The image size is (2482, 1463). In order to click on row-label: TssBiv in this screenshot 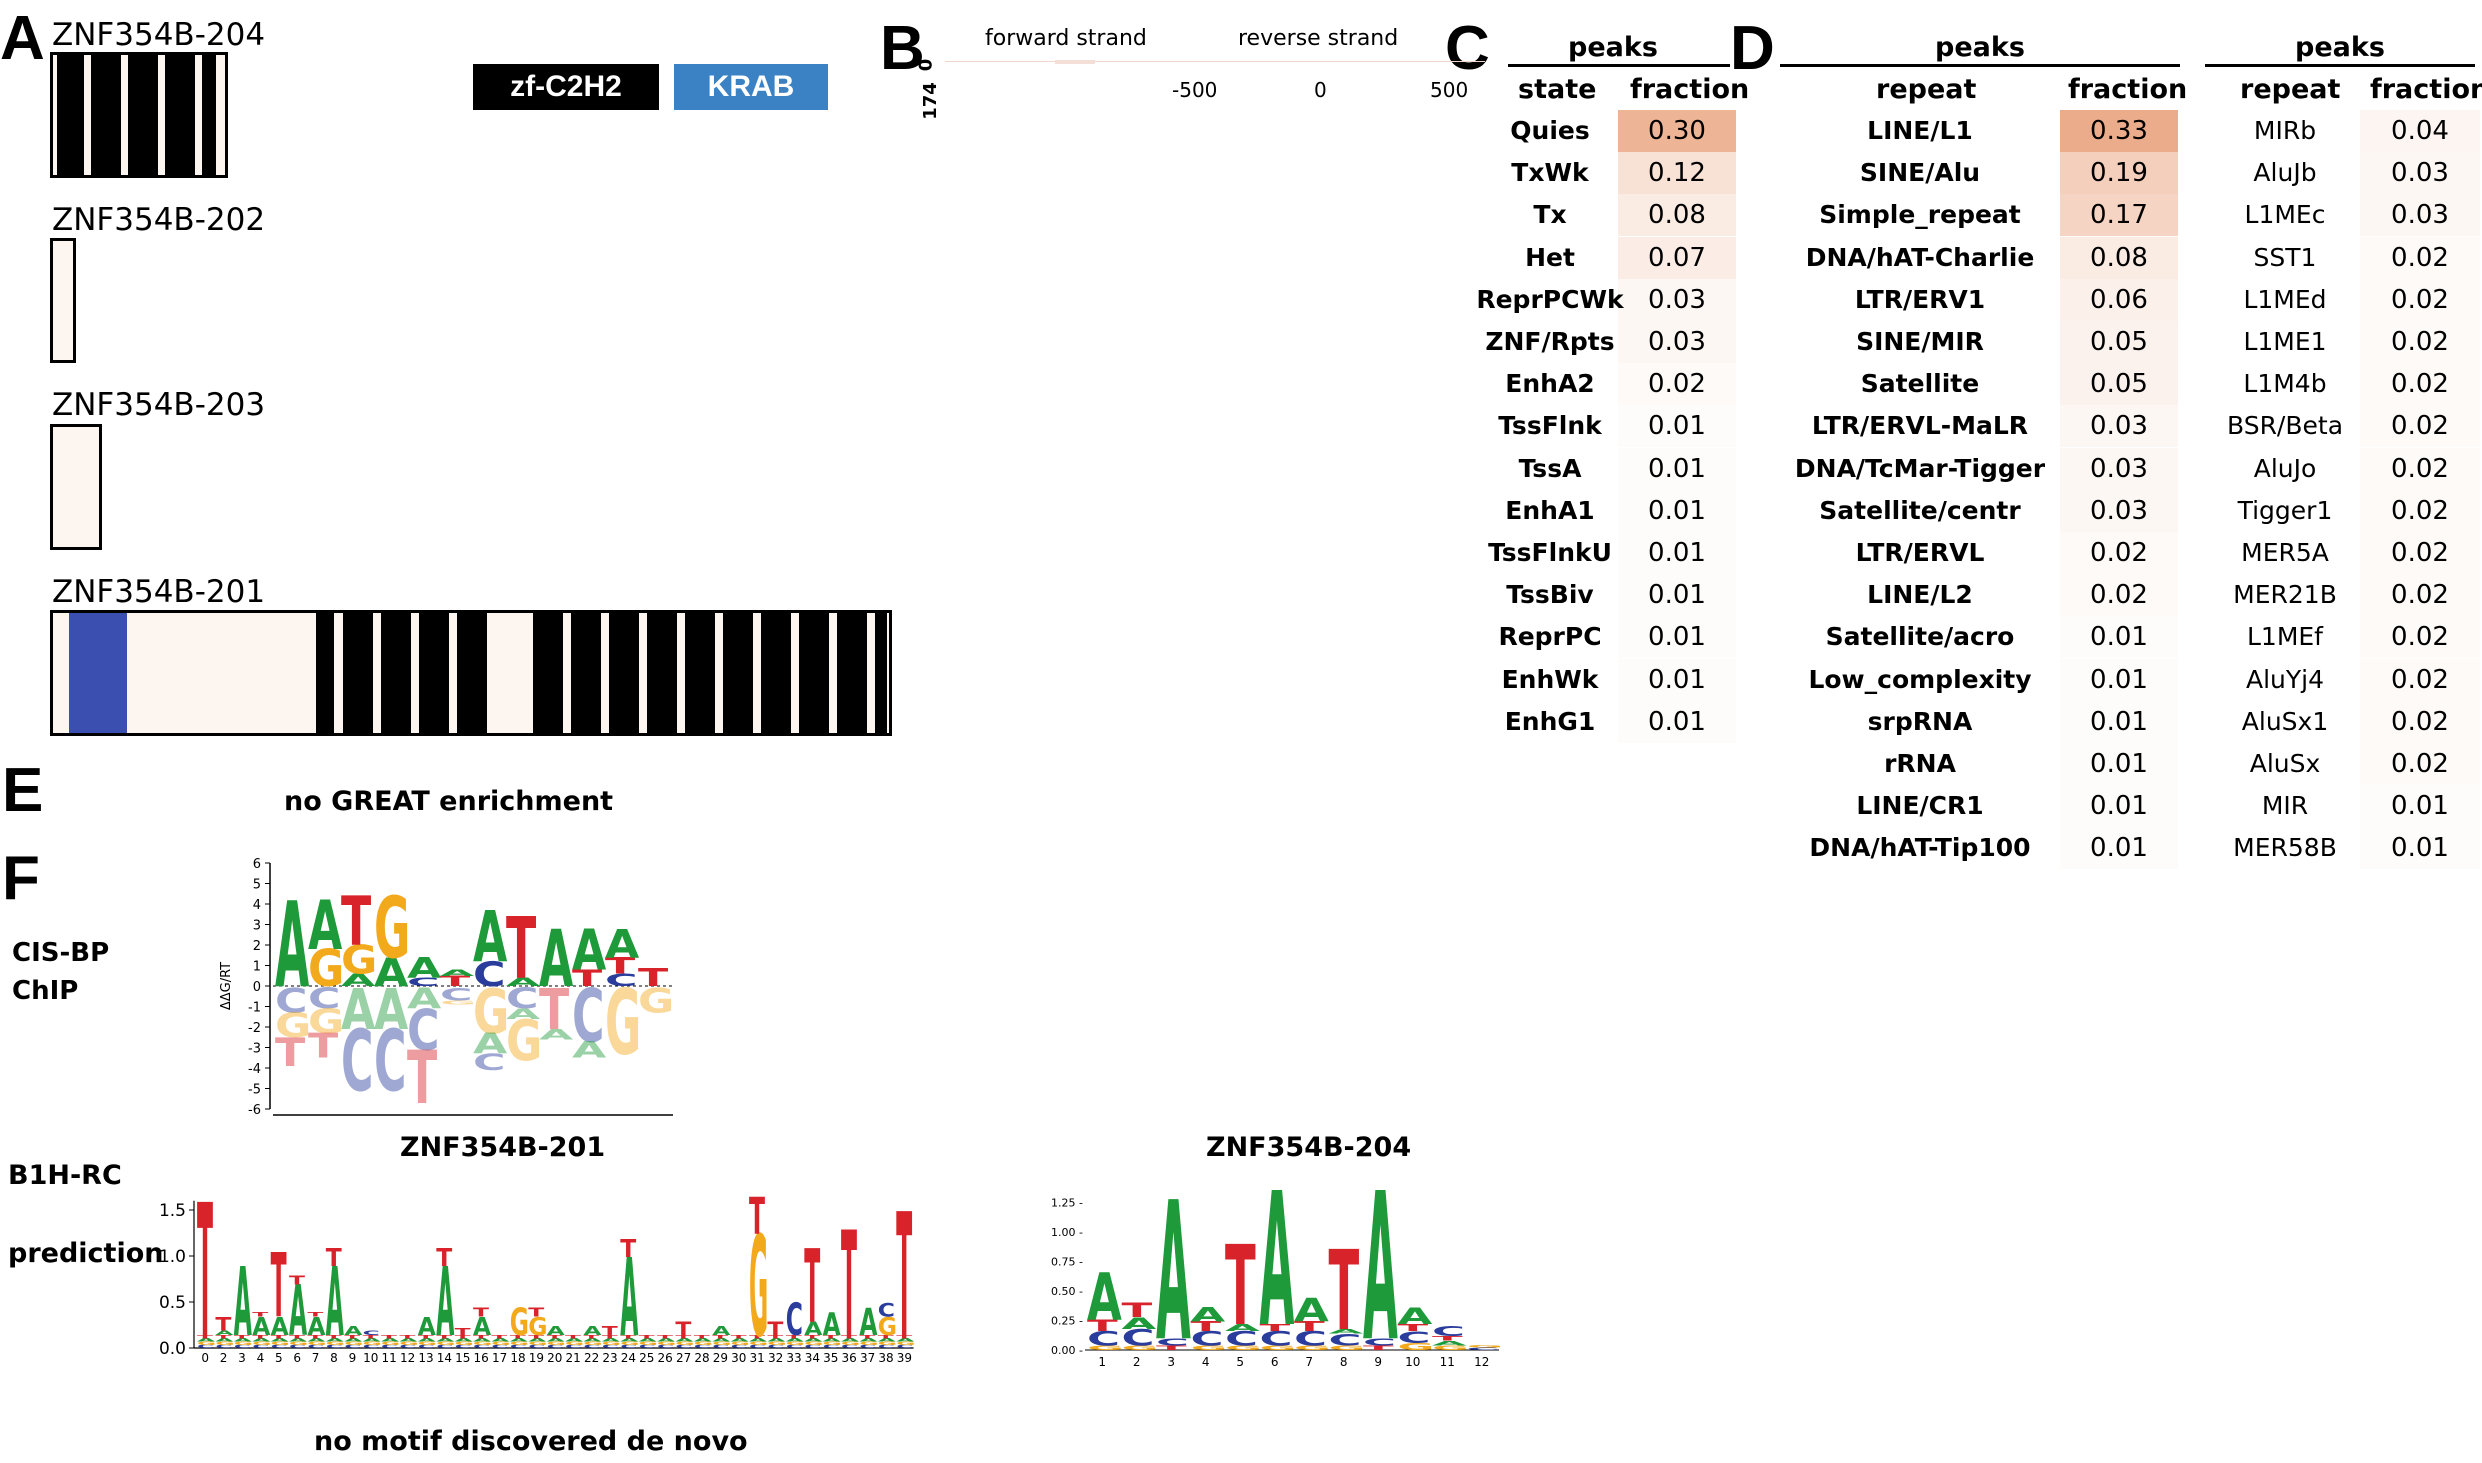, I will do `click(1550, 595)`.